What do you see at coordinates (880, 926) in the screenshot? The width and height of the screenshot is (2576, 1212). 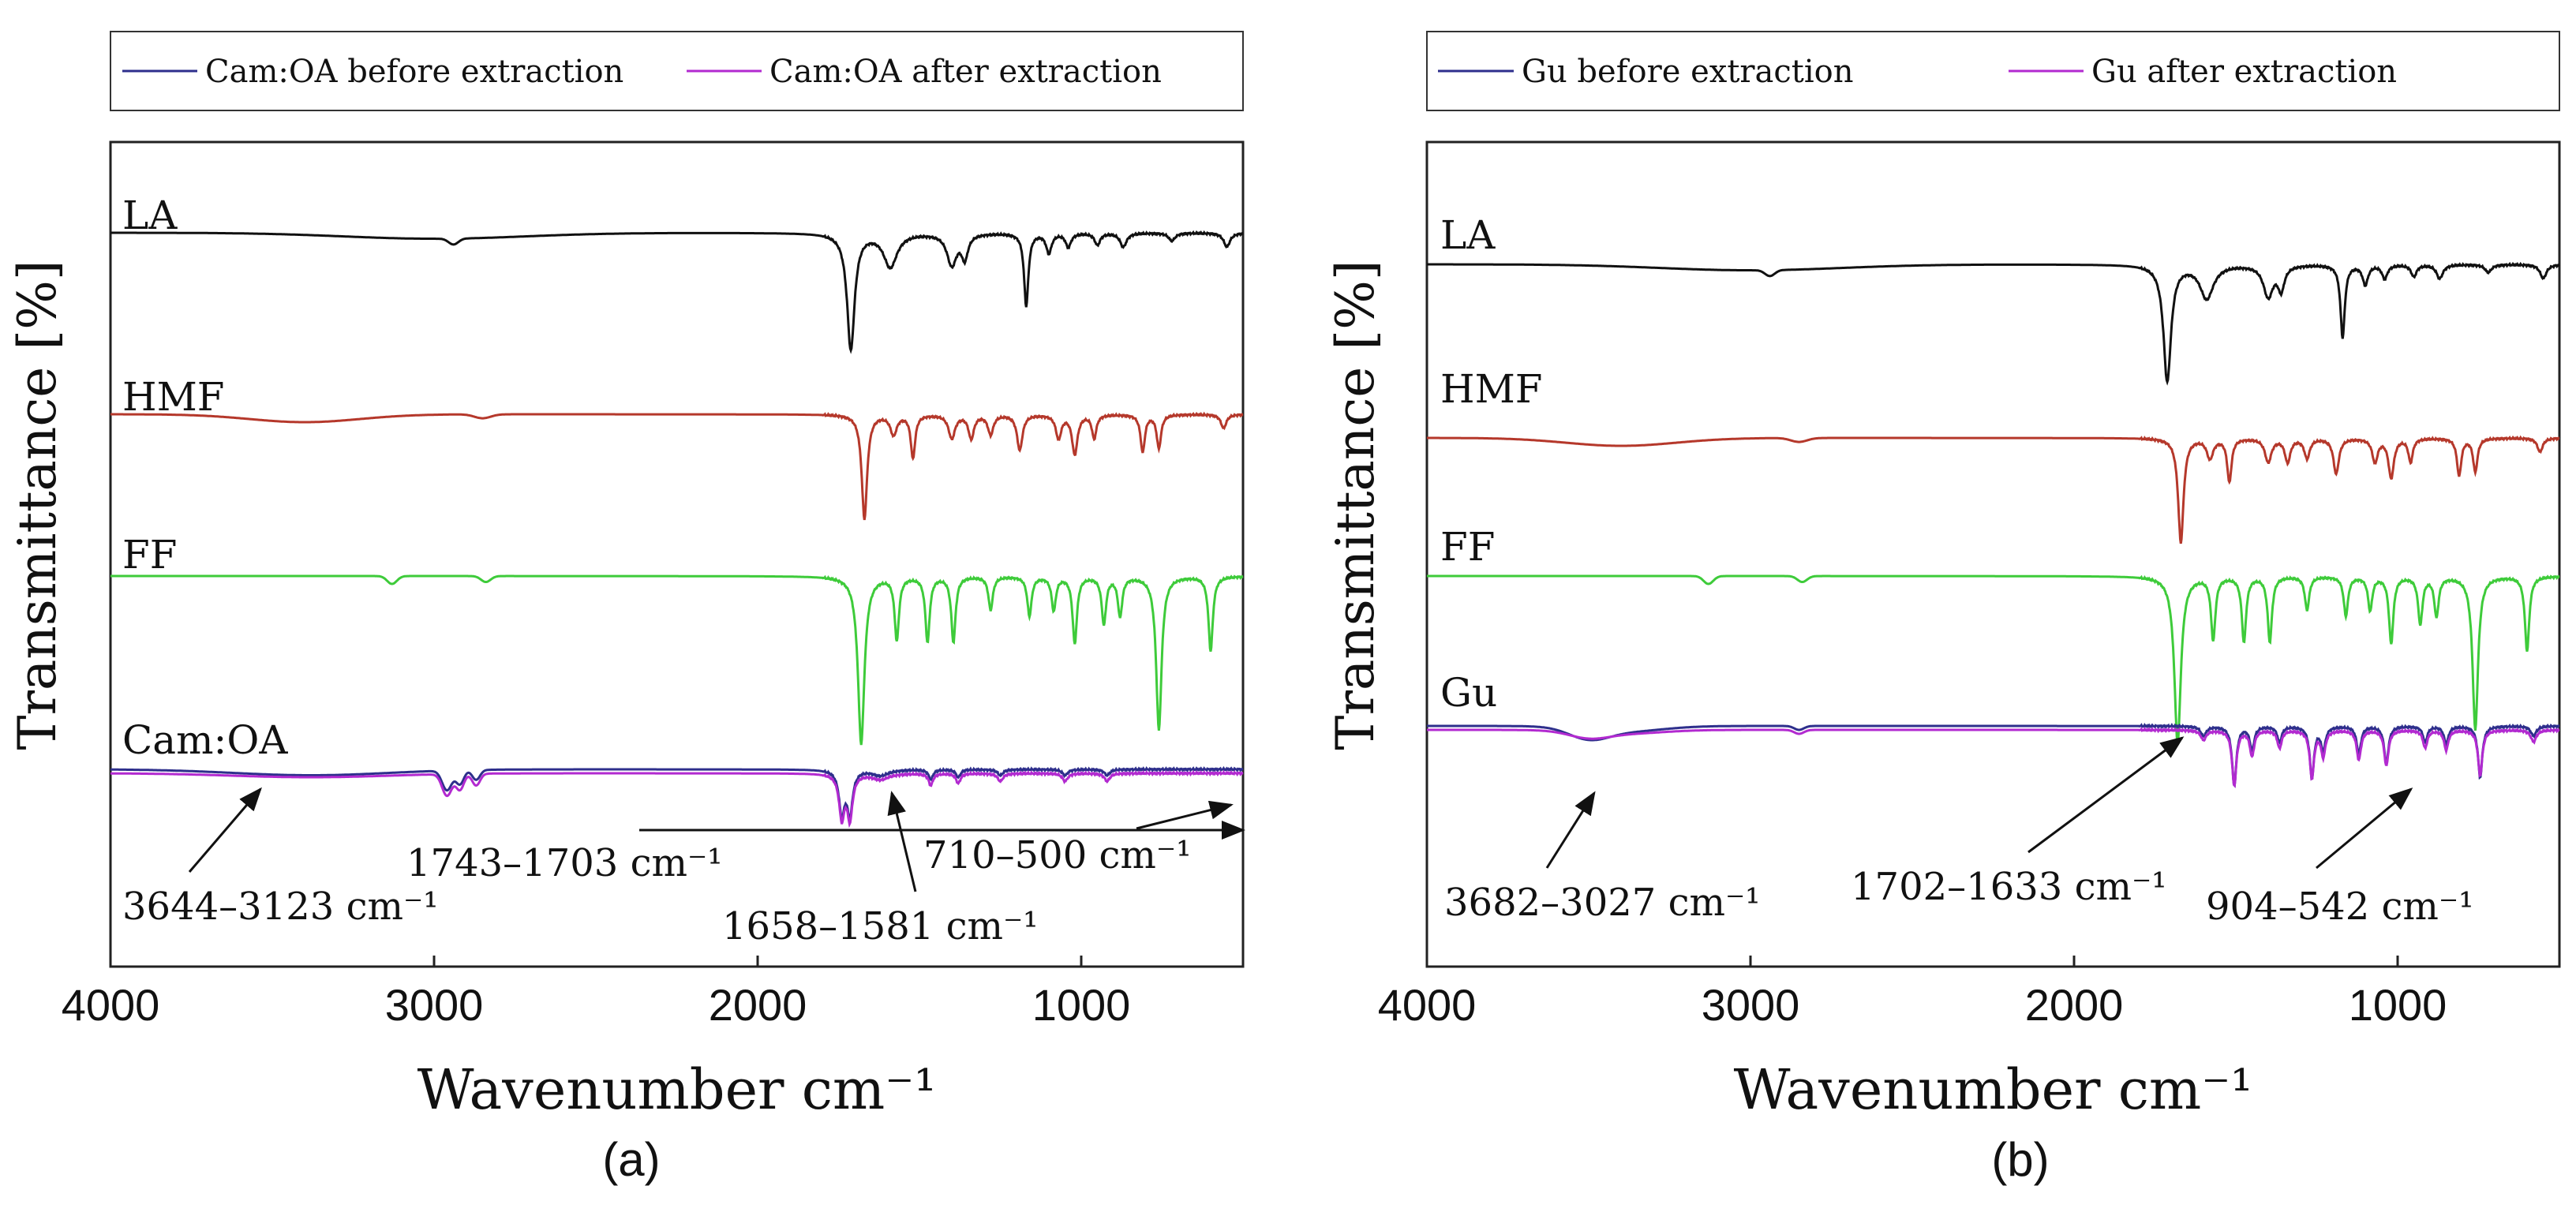 I see `peak-annotation: 1658–1581 cm⁻¹` at bounding box center [880, 926].